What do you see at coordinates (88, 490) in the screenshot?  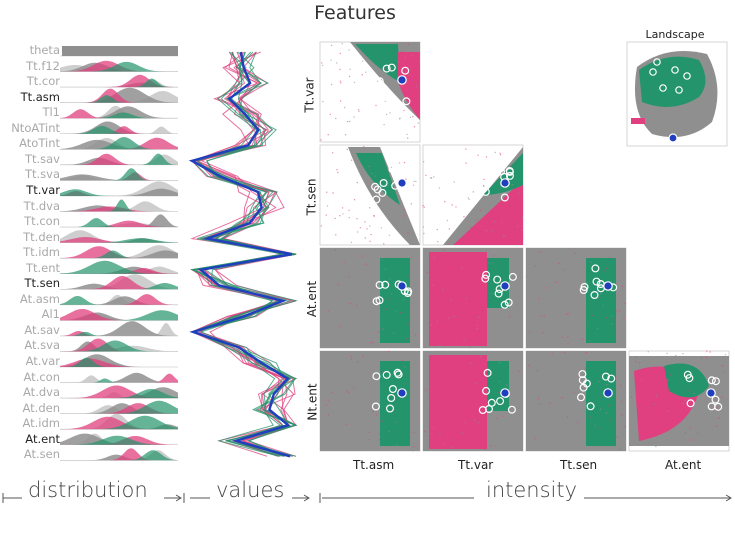 I see `section-label-distribution: distribution` at bounding box center [88, 490].